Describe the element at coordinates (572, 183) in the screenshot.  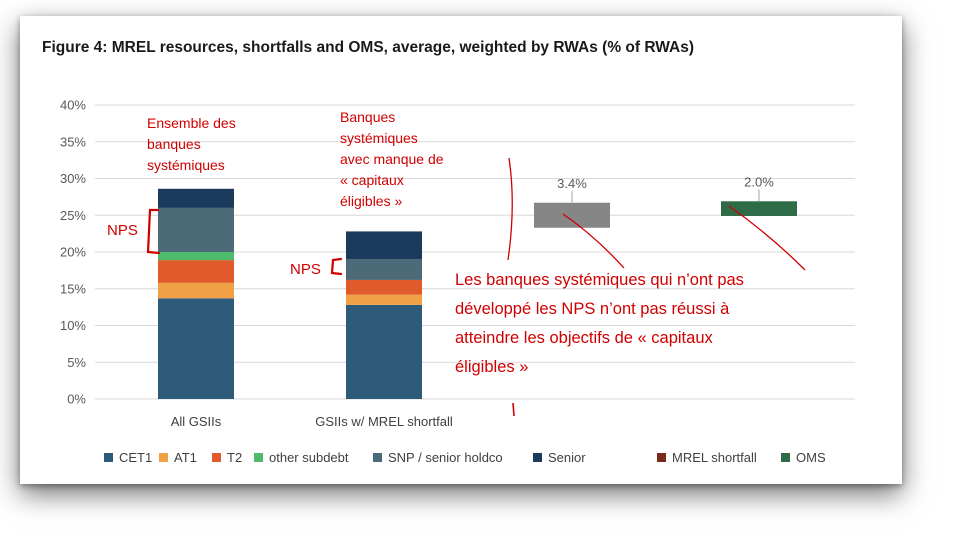
I see `data-label: 3.4%` at that location.